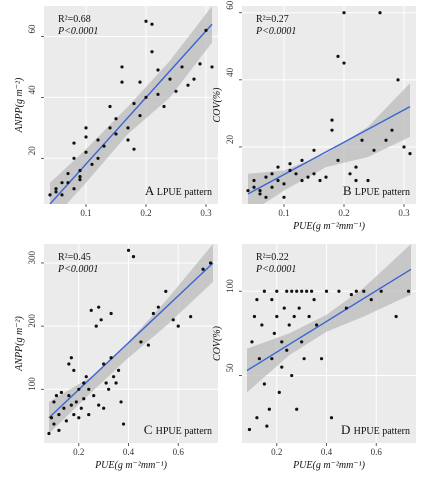 The image size is (448, 480). Describe the element at coordinates (230, 368) in the screenshot. I see `y-tick-label: 50` at that location.